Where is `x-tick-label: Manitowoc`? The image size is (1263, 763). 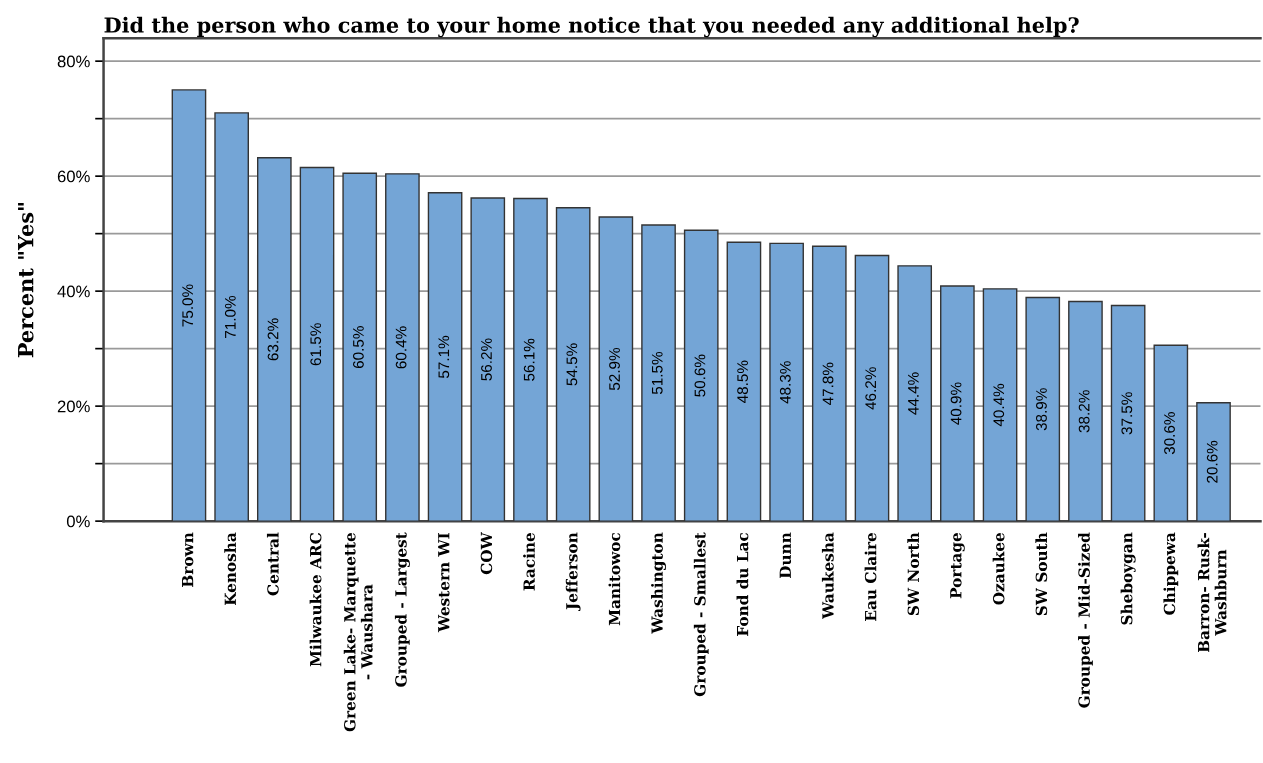 x-tick-label: Manitowoc is located at coordinates (614, 579).